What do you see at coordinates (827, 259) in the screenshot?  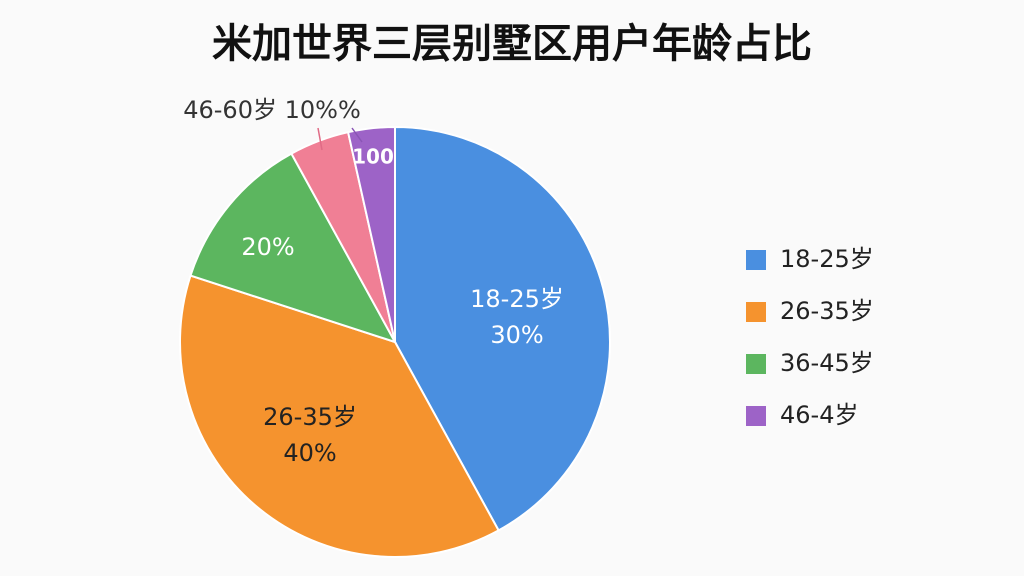 I see `legend-label: 18-25岁` at bounding box center [827, 259].